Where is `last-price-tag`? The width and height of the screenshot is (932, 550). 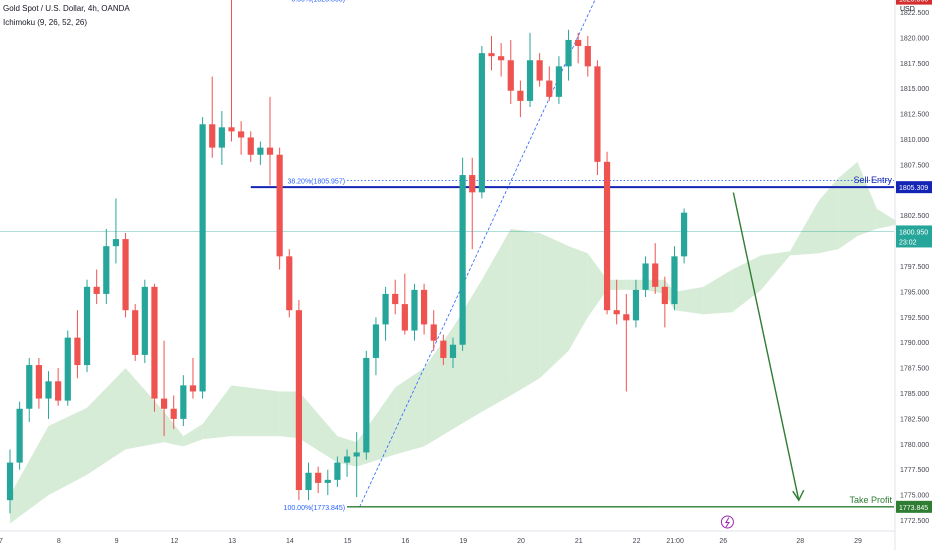
last-price-tag is located at coordinates (914, 236).